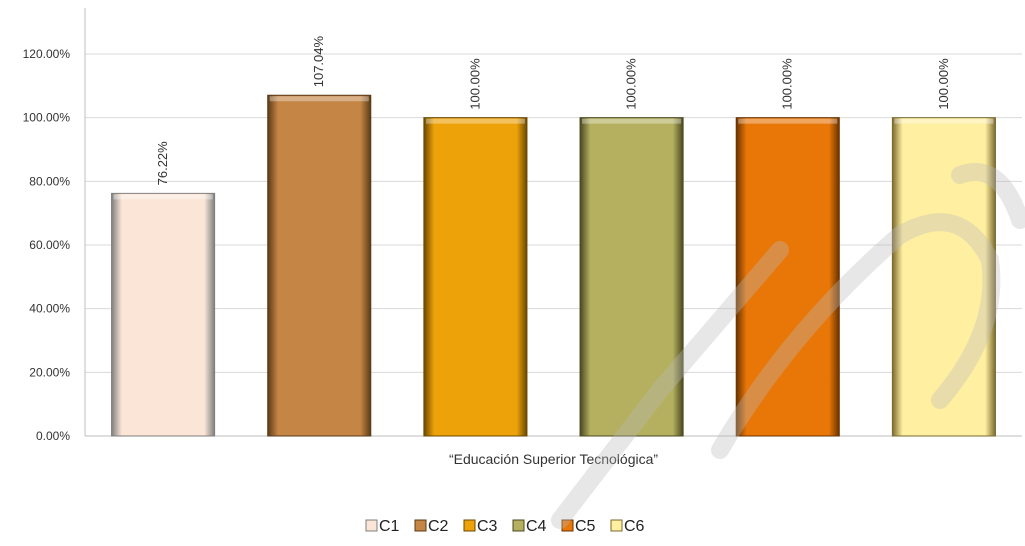 The image size is (1025, 546). I want to click on bar-c2, so click(319, 265).